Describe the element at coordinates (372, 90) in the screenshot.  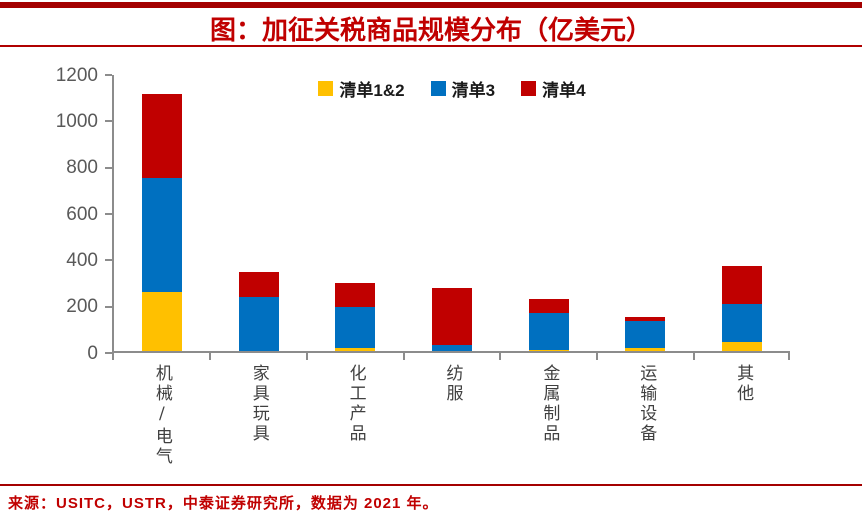
I see `legend-label: 清单1&2` at that location.